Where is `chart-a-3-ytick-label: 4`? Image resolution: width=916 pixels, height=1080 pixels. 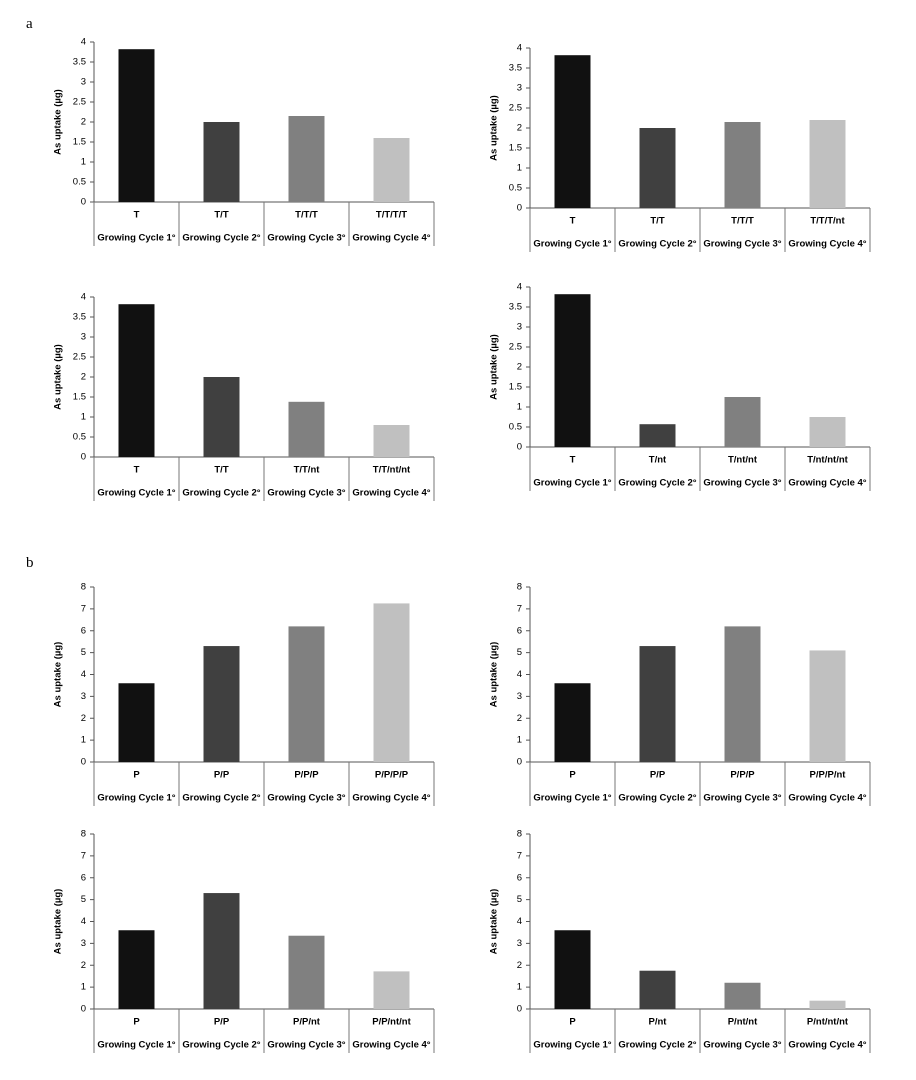 chart-a-3-ytick-label: 4 is located at coordinates (83, 297).